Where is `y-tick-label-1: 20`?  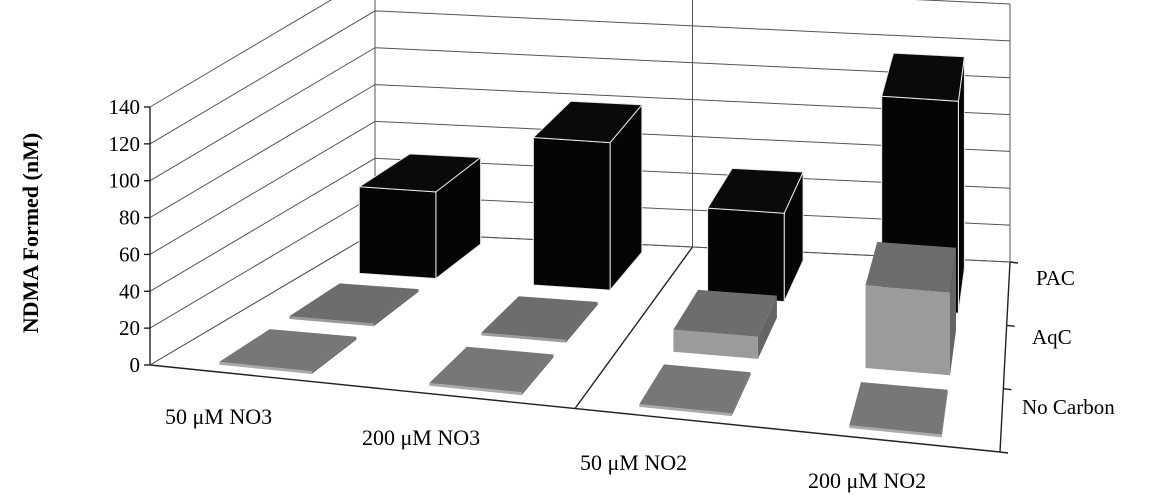
y-tick-label-1: 20 is located at coordinates (129, 328).